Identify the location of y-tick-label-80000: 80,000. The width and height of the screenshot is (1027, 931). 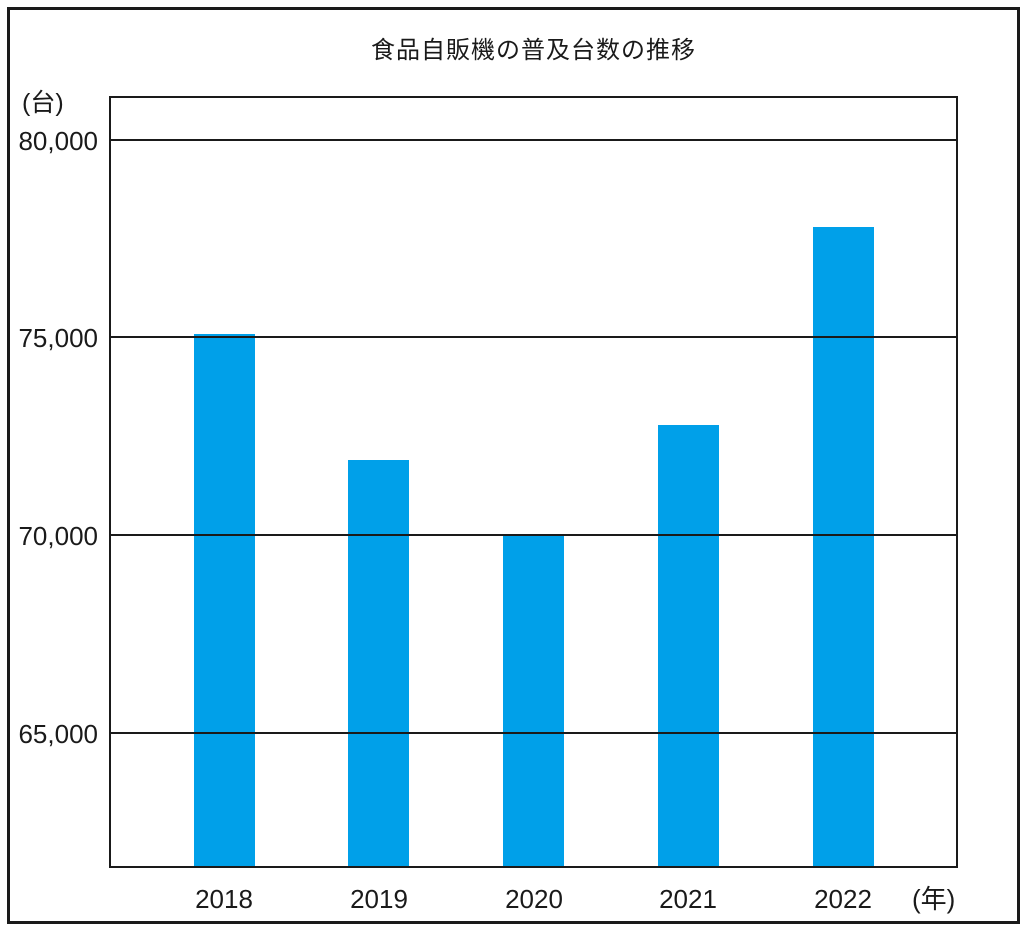
(58, 141).